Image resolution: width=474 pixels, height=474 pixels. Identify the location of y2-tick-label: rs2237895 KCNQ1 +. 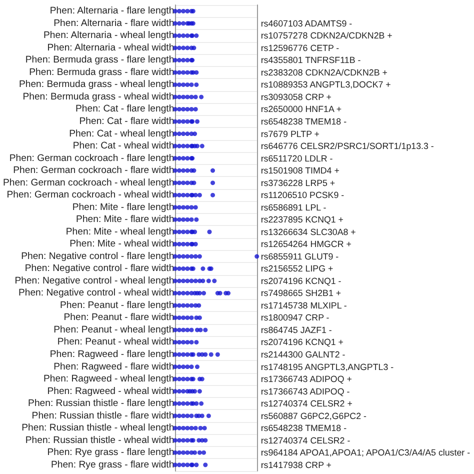
(302, 219).